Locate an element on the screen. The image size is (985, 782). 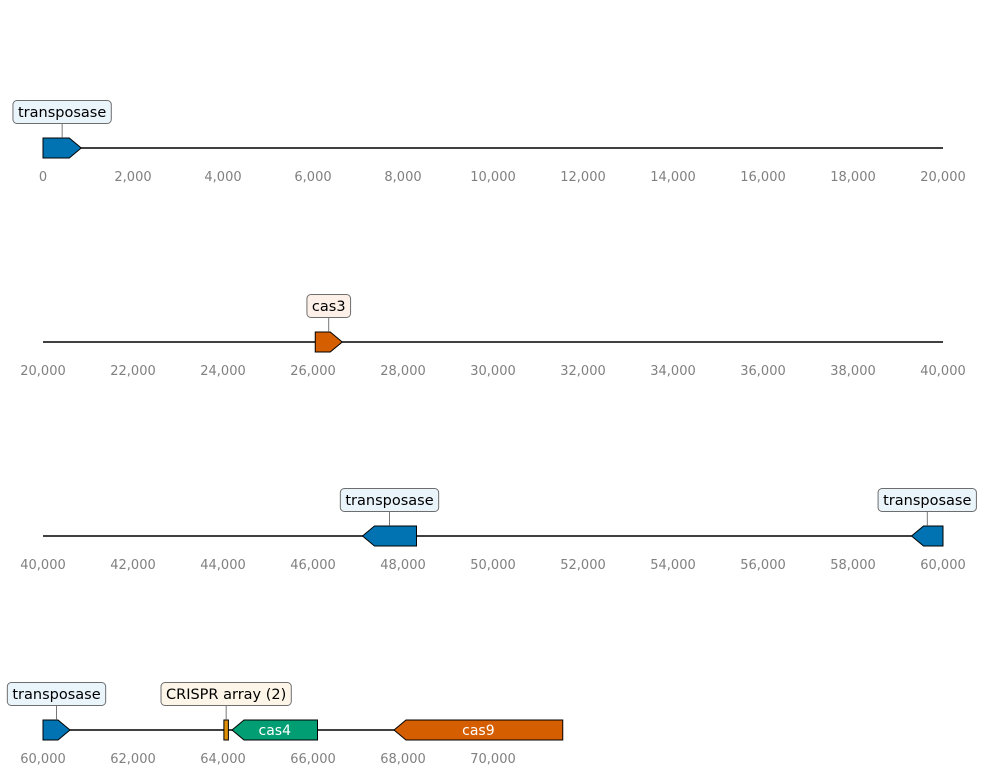
tick-label: 66,000 is located at coordinates (313, 759).